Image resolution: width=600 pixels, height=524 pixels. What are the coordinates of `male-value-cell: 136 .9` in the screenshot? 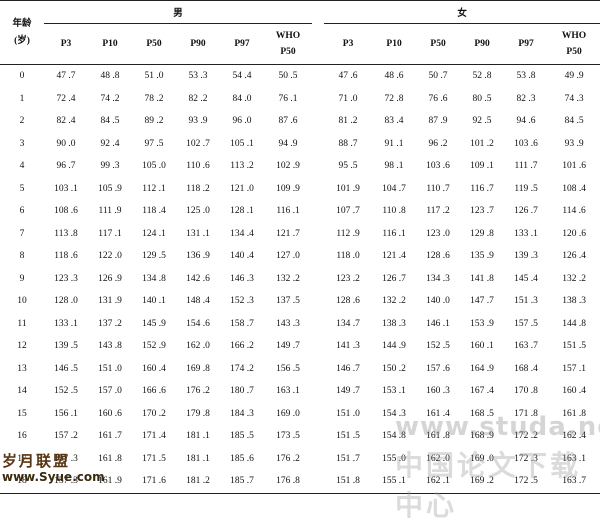 It's located at (198, 256).